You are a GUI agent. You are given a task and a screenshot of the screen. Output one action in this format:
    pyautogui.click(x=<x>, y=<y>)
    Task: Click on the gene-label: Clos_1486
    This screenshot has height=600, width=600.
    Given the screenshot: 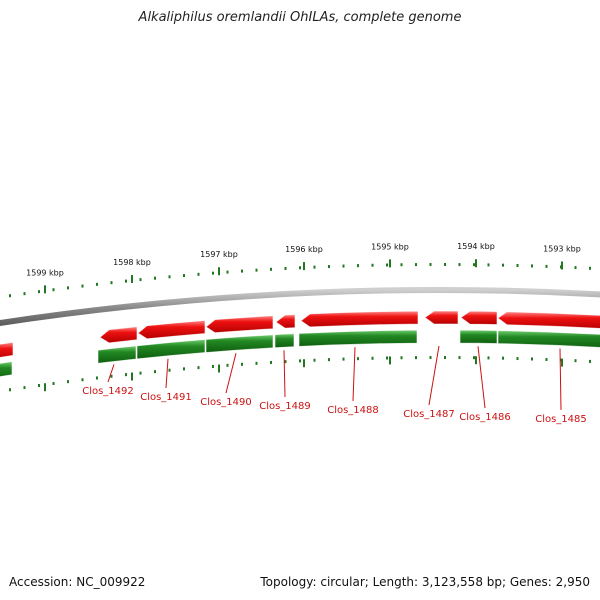 What is the action you would take?
    pyautogui.click(x=485, y=417)
    